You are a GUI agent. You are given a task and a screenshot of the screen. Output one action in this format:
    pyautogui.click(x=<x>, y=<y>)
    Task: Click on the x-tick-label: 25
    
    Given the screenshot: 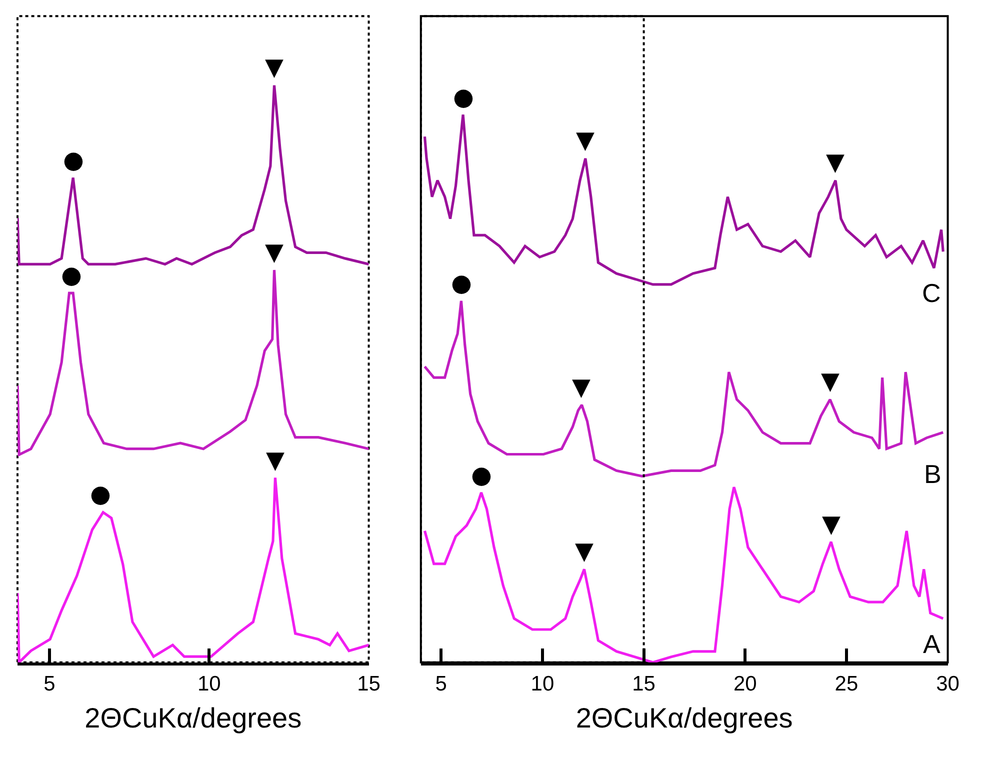 What is the action you would take?
    pyautogui.click(x=846, y=684)
    